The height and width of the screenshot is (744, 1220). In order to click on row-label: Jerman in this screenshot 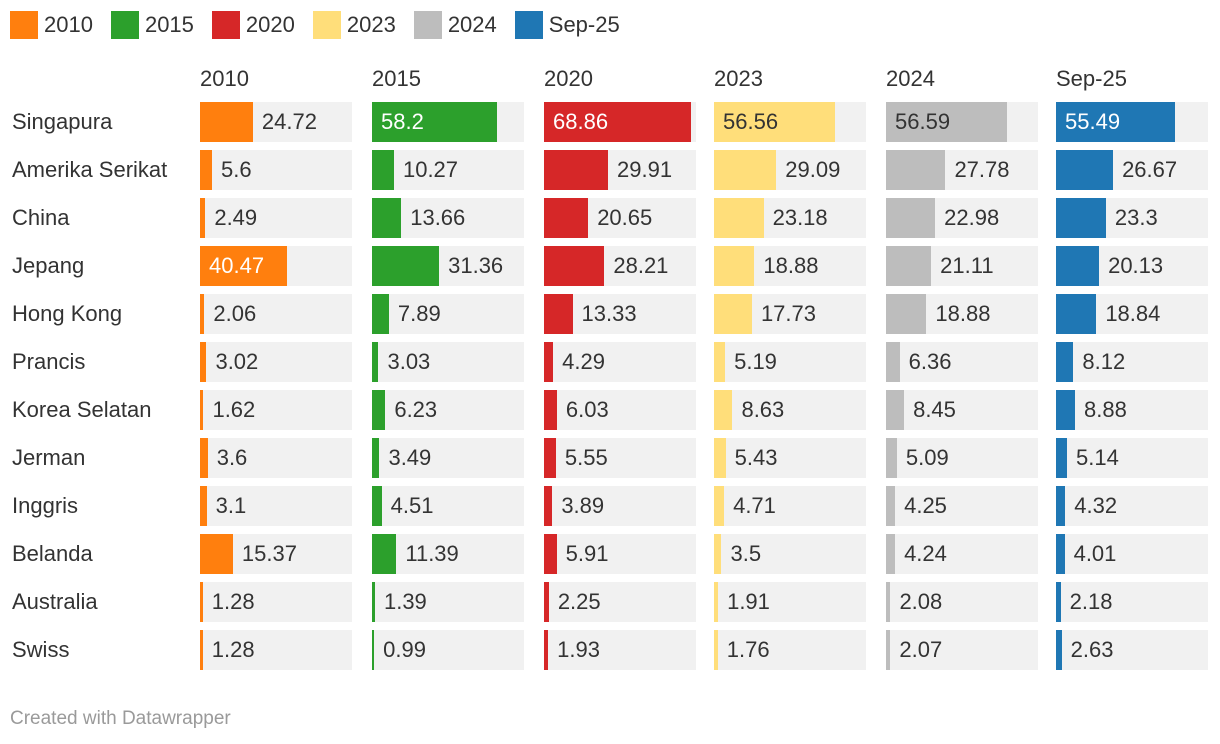, I will do `click(49, 457)`.